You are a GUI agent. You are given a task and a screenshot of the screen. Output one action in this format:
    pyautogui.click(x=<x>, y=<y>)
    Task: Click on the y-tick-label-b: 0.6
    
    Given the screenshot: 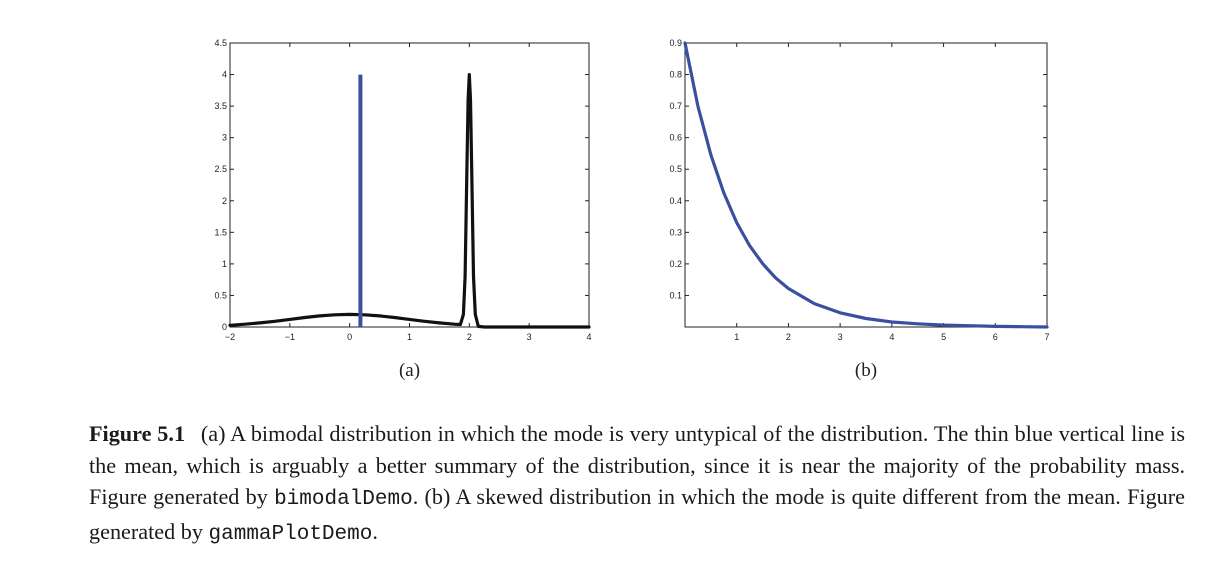 What is the action you would take?
    pyautogui.click(x=675, y=138)
    